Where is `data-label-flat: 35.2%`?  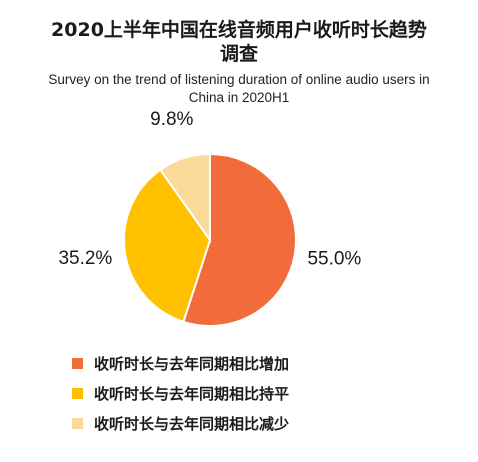
data-label-flat: 35.2% is located at coordinates (85, 258).